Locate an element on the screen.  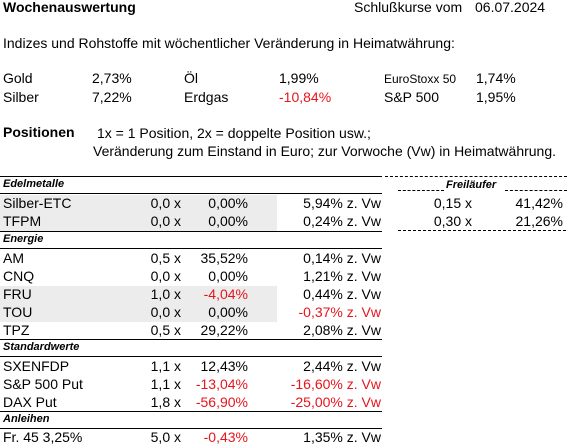
position-weekly: 5,94% z. Vw is located at coordinates (342, 203).